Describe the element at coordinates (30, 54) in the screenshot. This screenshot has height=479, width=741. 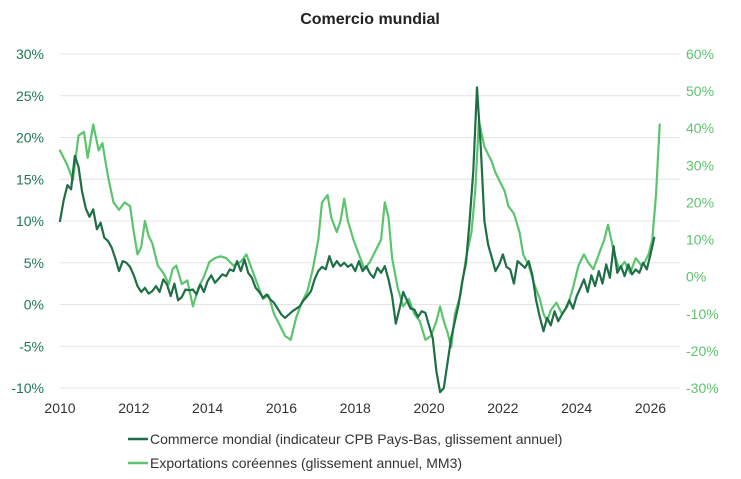
I see `left-tick-label: 30%` at that location.